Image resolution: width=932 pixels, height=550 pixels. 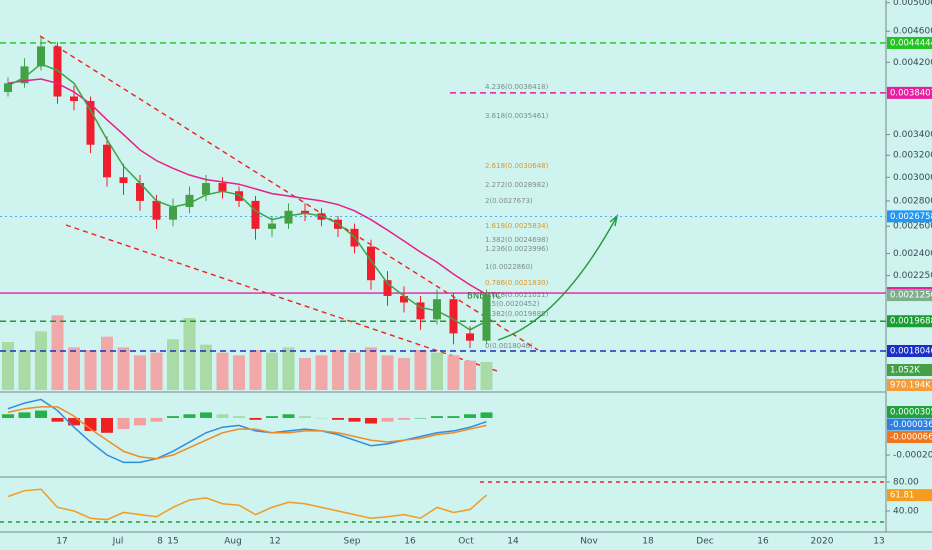 I want to click on level-tag: 0.0038407, so click(x=911, y=93).